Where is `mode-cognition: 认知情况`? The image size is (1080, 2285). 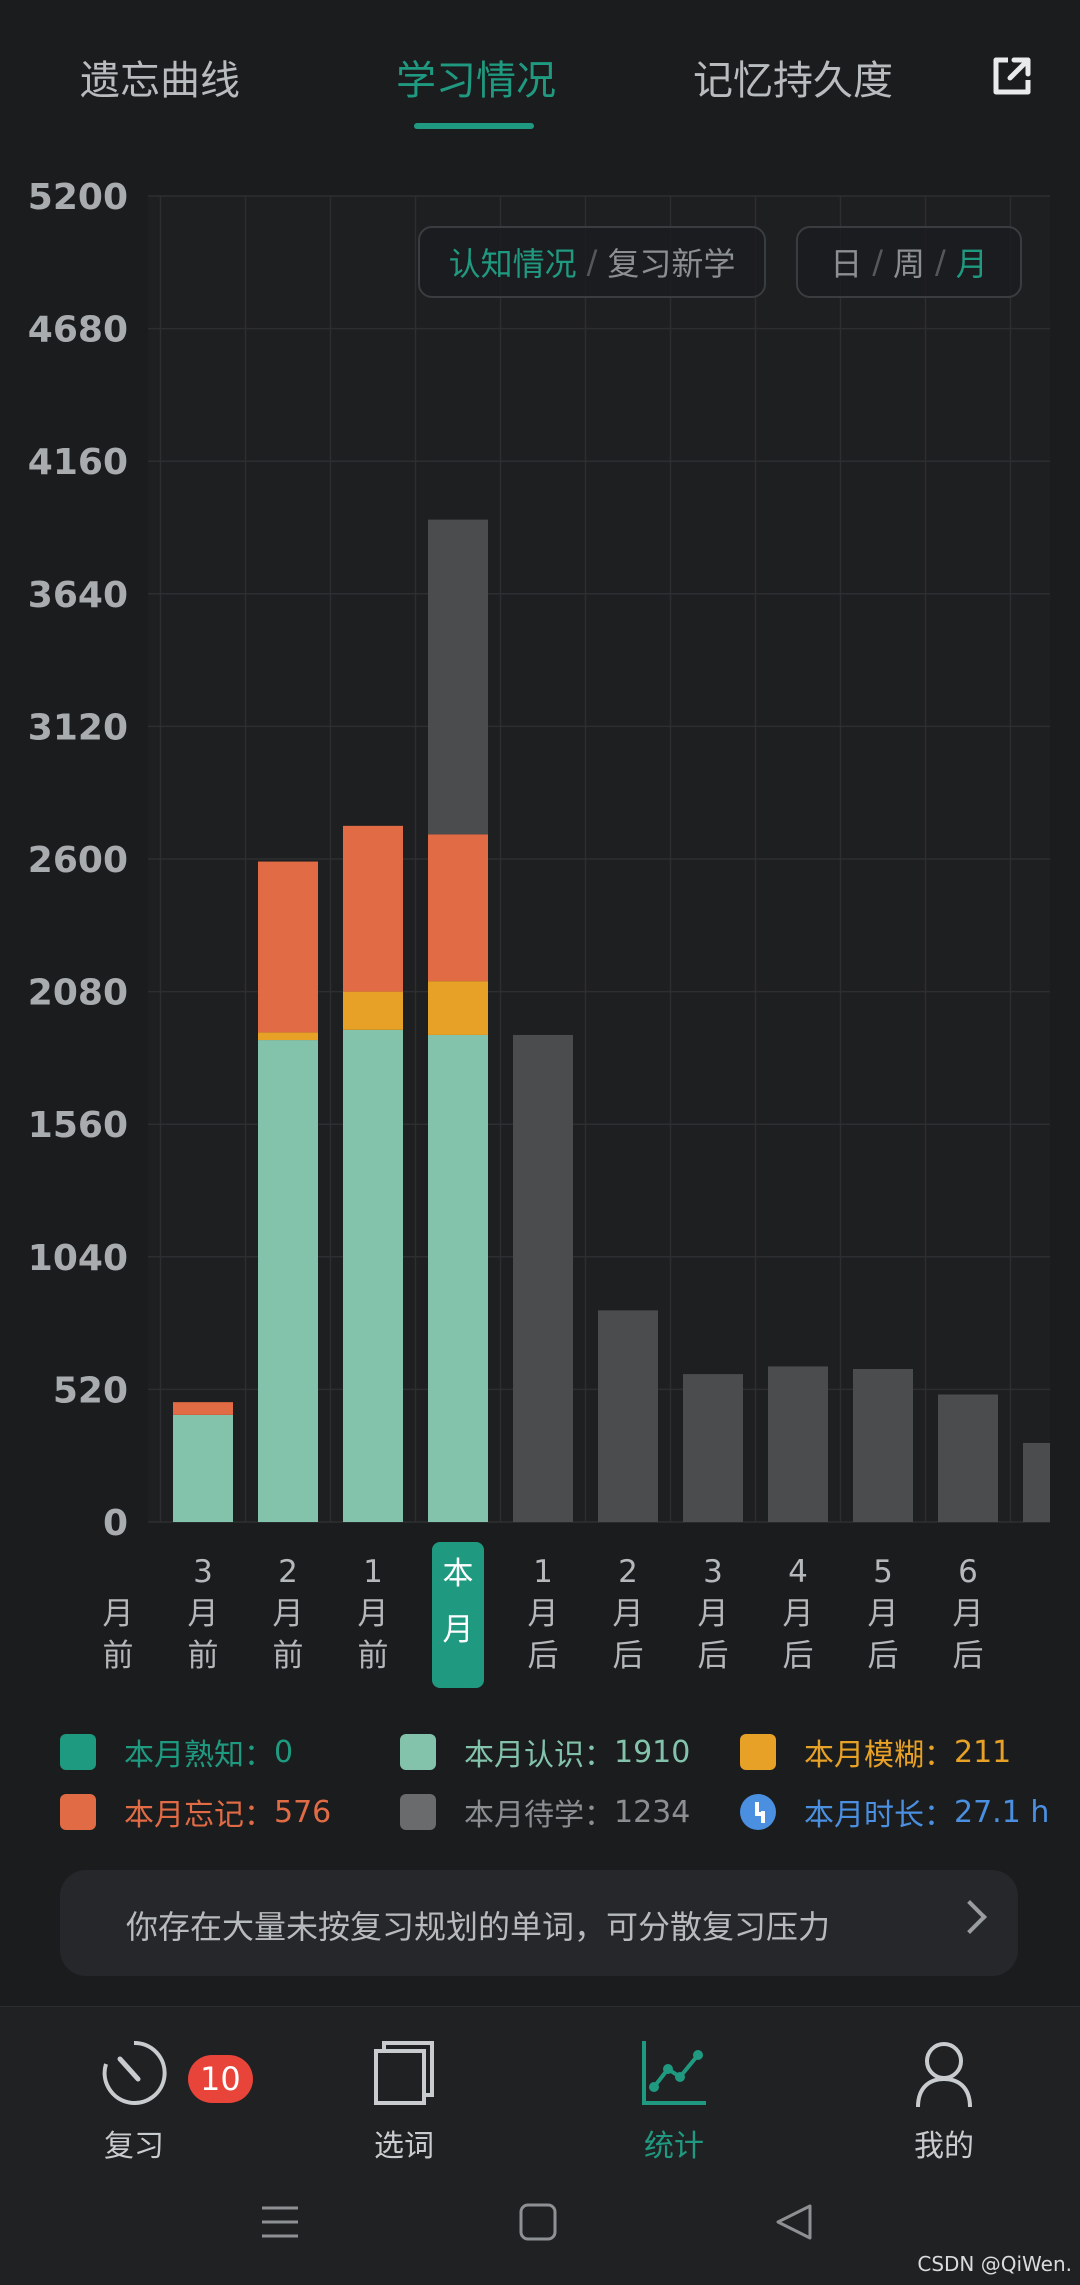 mode-cognition: 认知情况 is located at coordinates (512, 264).